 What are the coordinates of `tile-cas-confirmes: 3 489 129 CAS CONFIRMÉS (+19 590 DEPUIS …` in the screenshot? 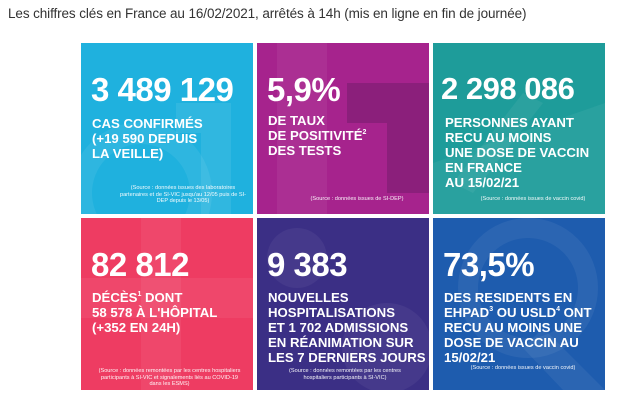 It's located at (167, 128).